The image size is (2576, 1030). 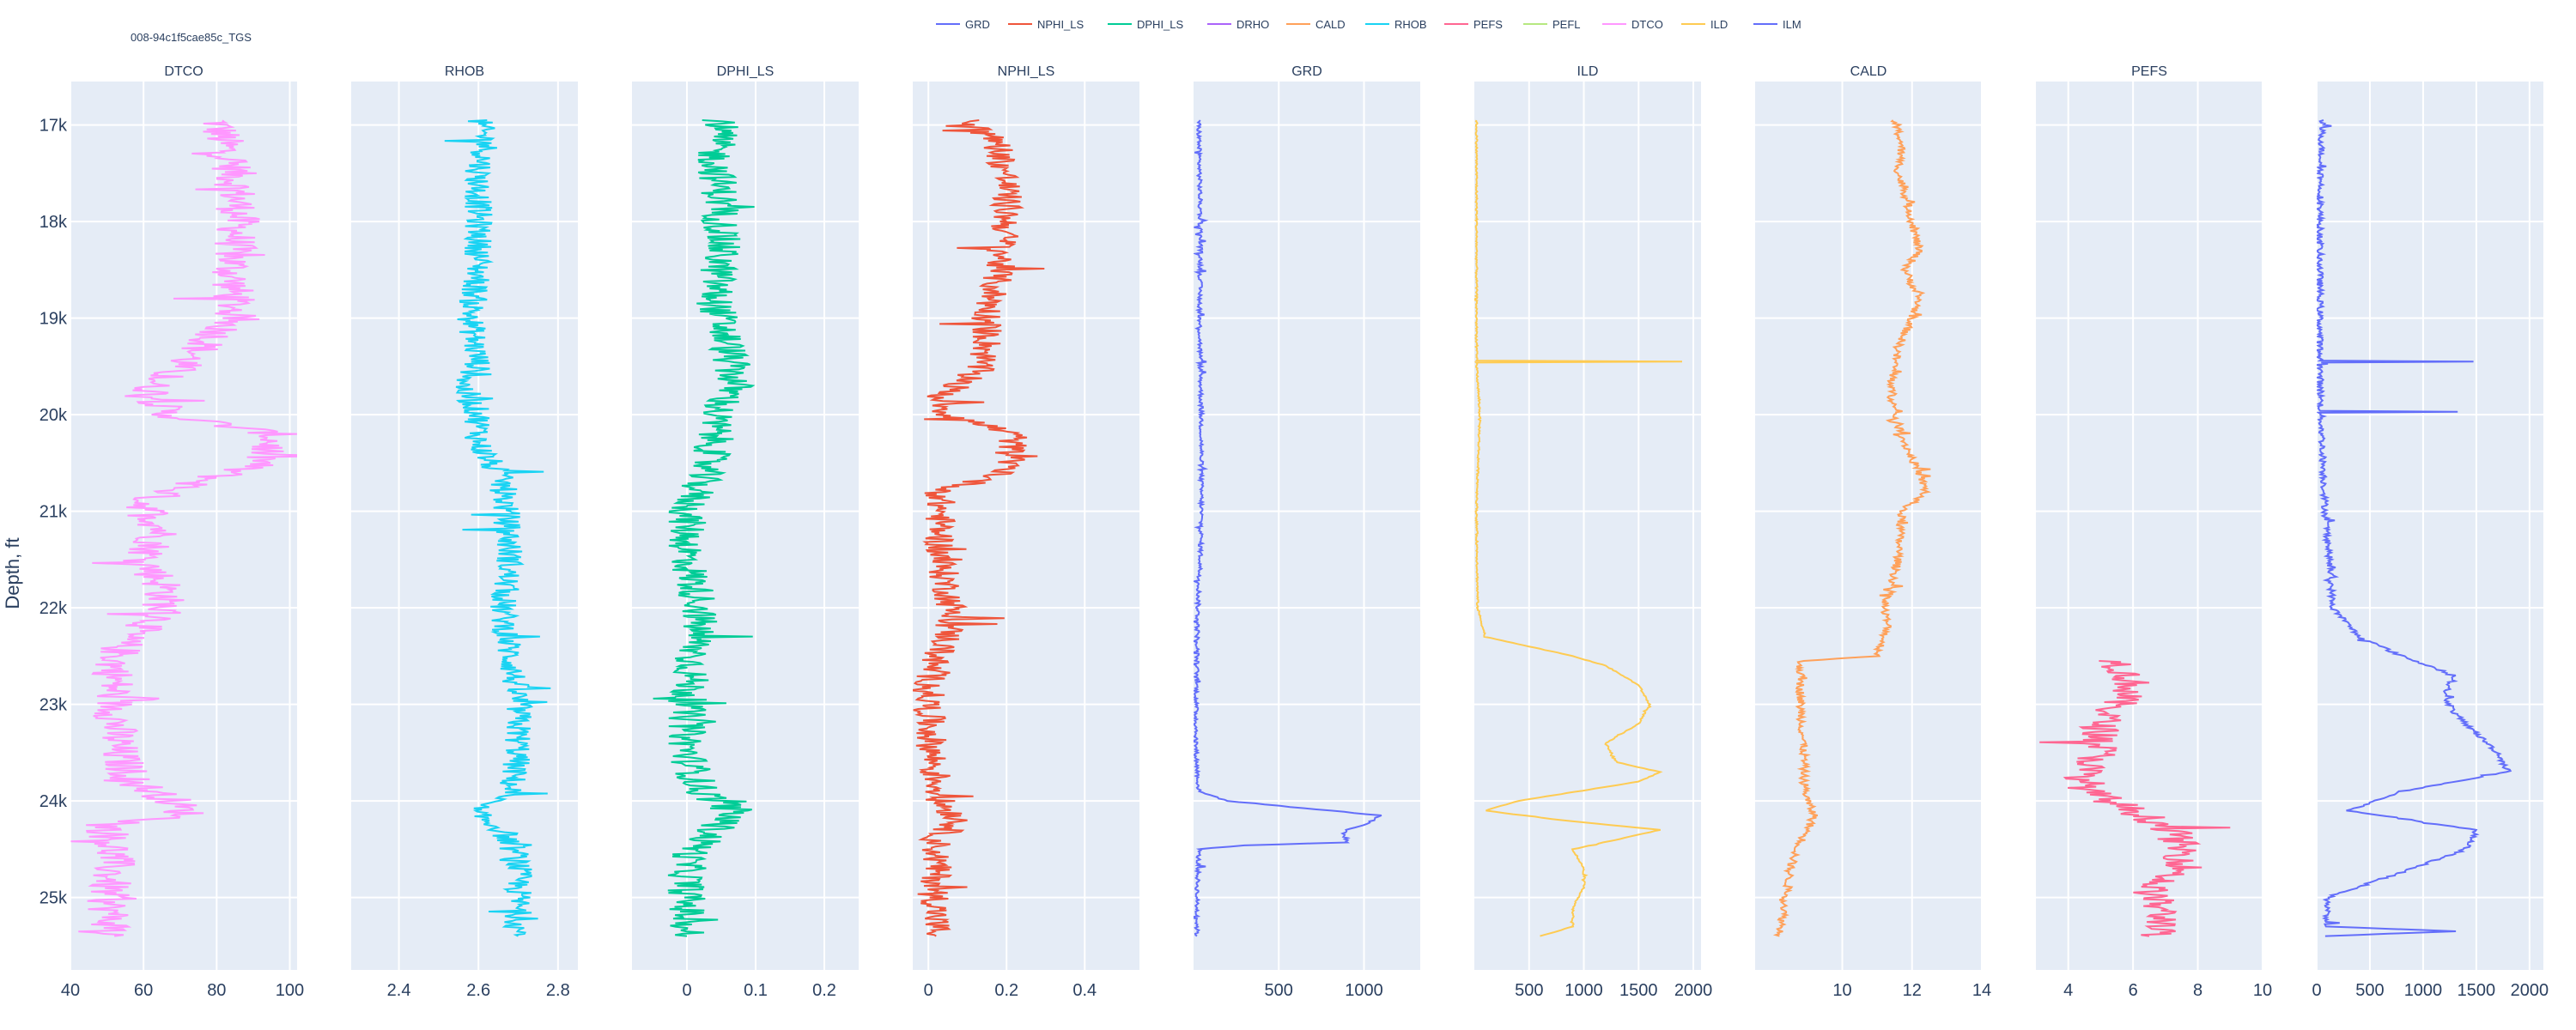 I want to click on legend-label: ILD, so click(x=1719, y=24).